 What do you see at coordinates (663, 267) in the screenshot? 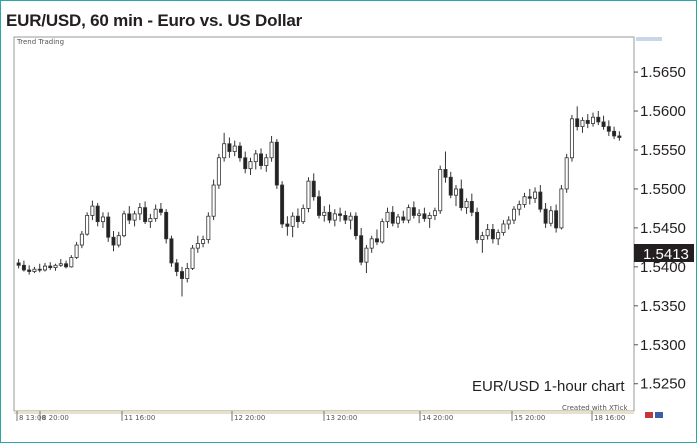
I see `y-tick-label: 1.5400` at bounding box center [663, 267].